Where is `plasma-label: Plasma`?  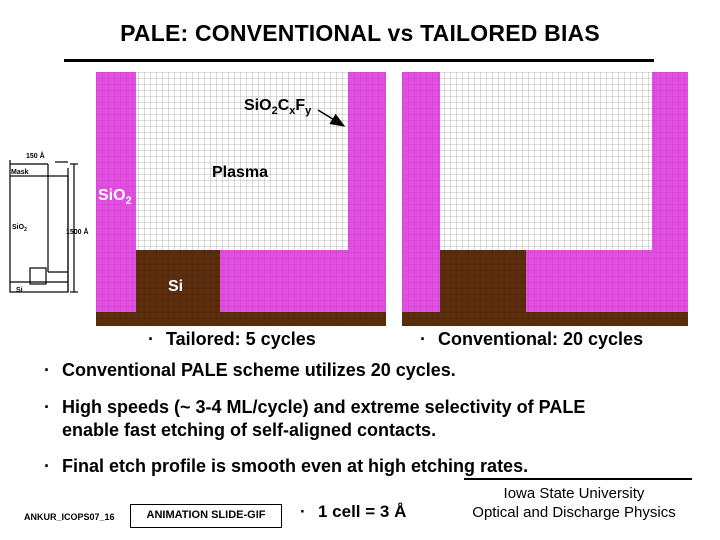 plasma-label: Plasma is located at coordinates (240, 172).